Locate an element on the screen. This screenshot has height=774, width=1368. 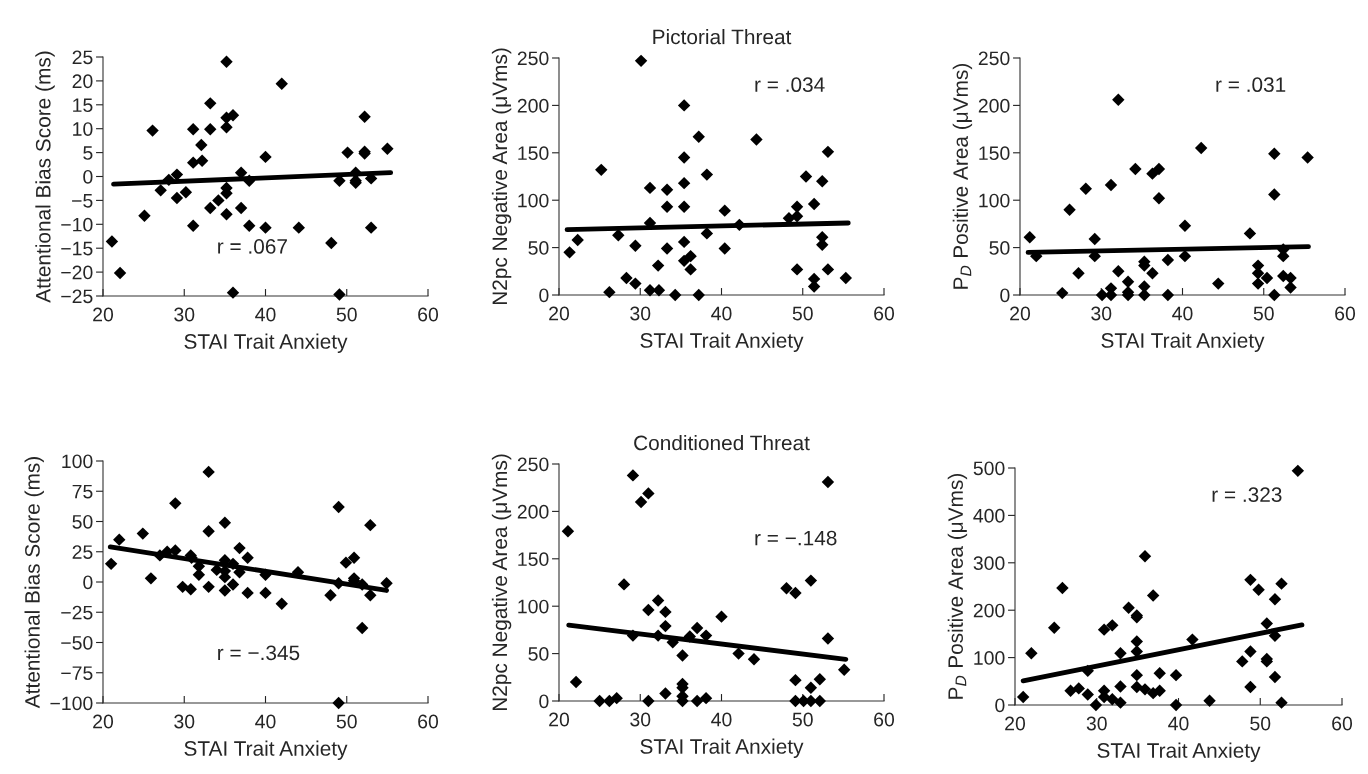
annotation: r = −.345 is located at coordinates (259, 653).